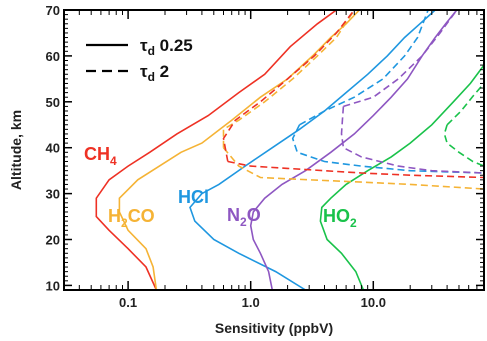 This screenshot has height=341, width=487. What do you see at coordinates (53, 148) in the screenshot?
I see `y-tick-label: 40` at bounding box center [53, 148].